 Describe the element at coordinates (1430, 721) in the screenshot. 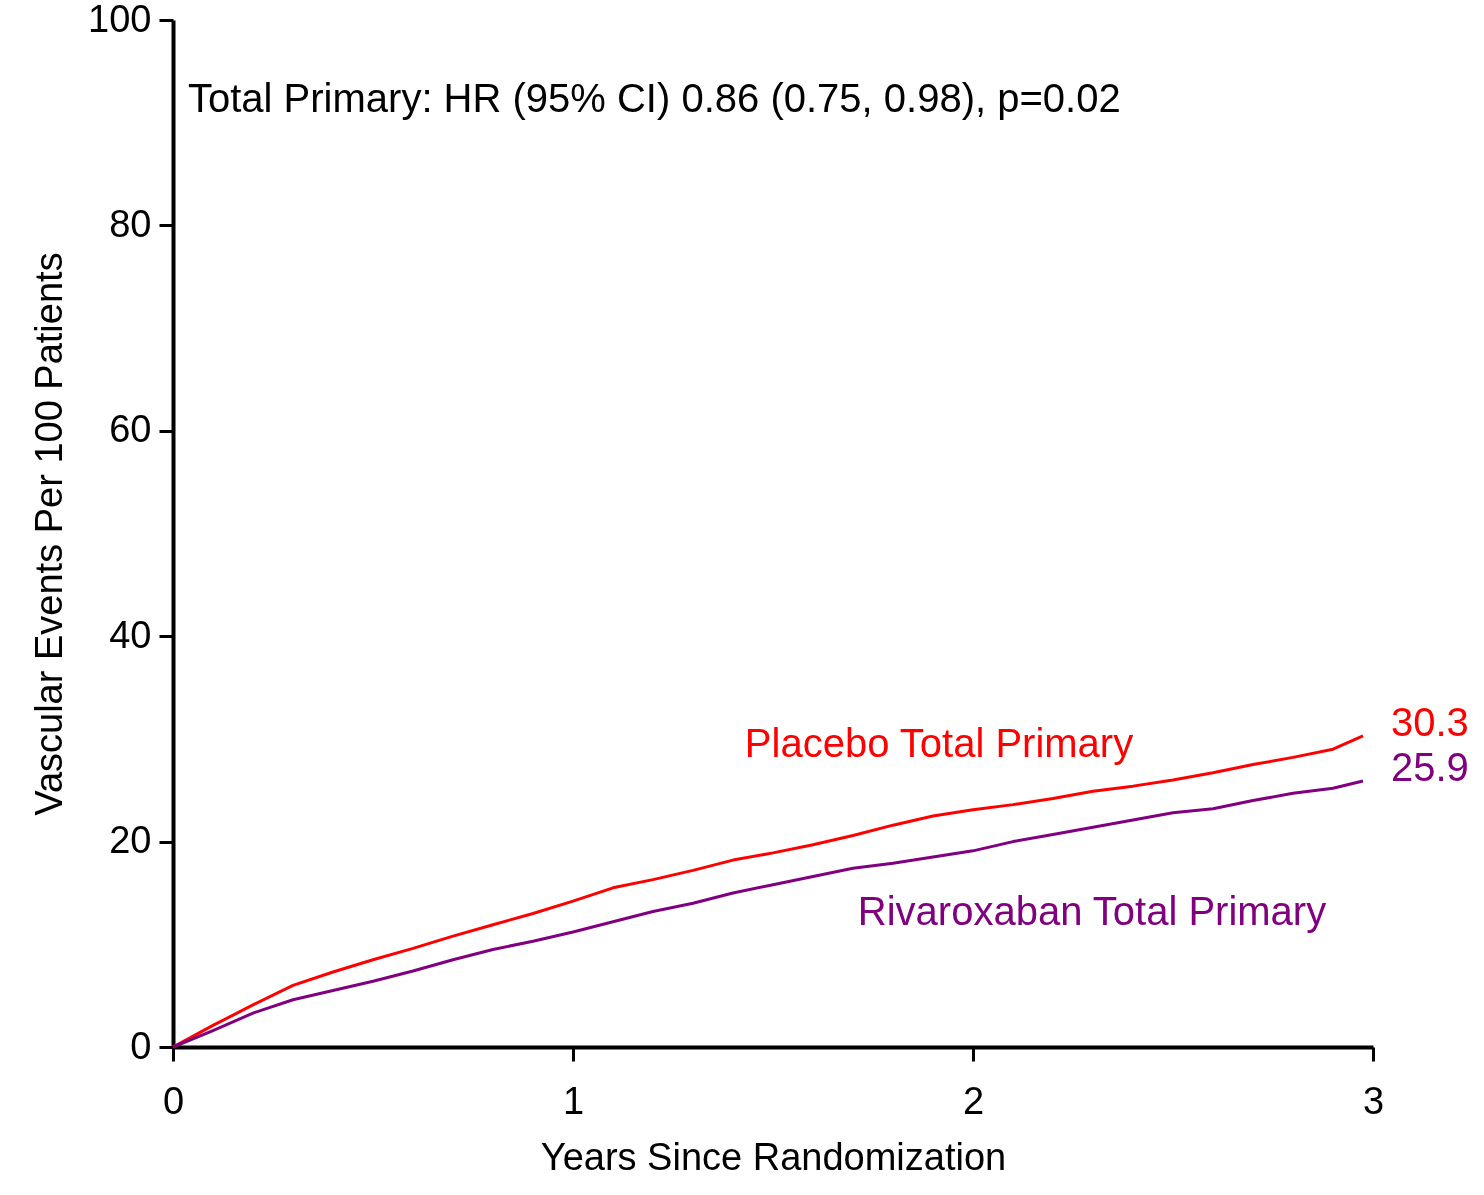

I see `data-label: 30.3` at that location.